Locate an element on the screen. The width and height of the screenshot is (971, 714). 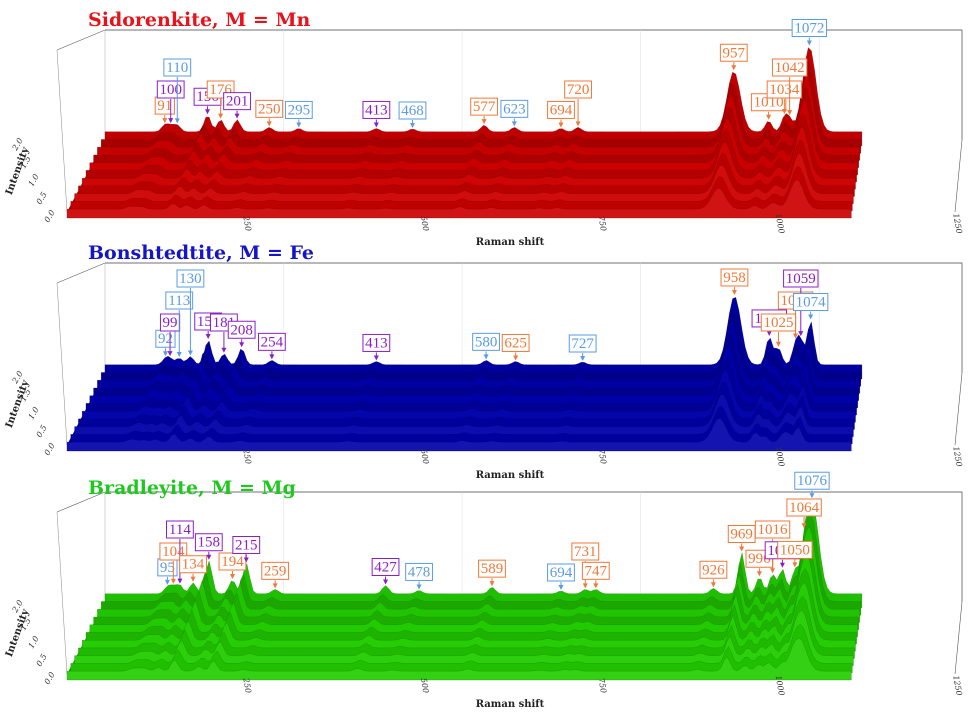
svg-text: 1064 is located at coordinates (804, 508).